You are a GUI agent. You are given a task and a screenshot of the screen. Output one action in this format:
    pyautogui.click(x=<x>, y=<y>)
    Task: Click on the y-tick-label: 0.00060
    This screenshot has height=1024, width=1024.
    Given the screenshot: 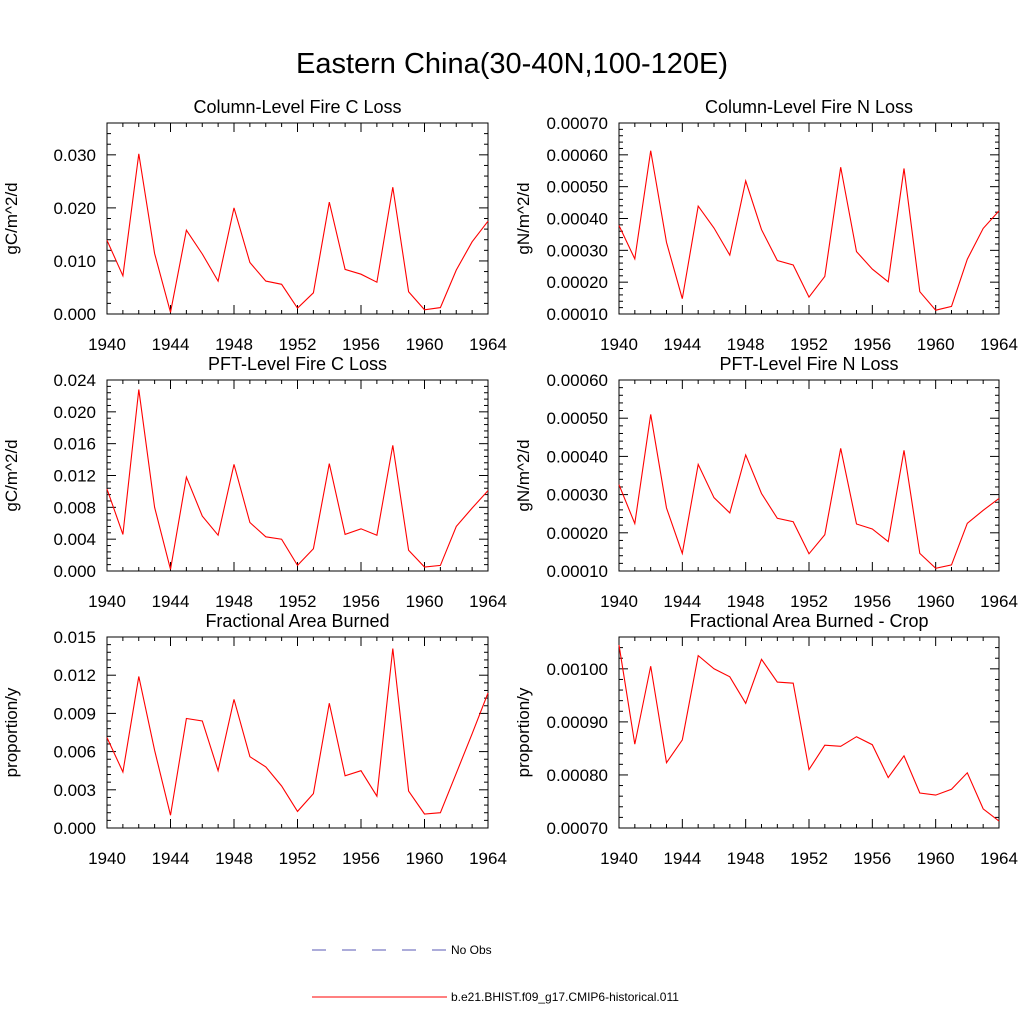 What is the action you would take?
    pyautogui.click(x=577, y=380)
    